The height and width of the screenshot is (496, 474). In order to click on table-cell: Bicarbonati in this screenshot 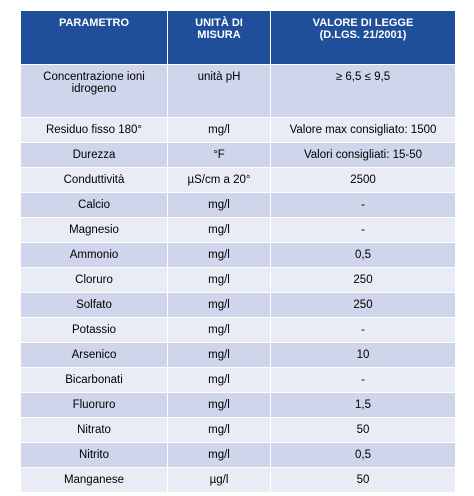, I will do `click(94, 380)`.